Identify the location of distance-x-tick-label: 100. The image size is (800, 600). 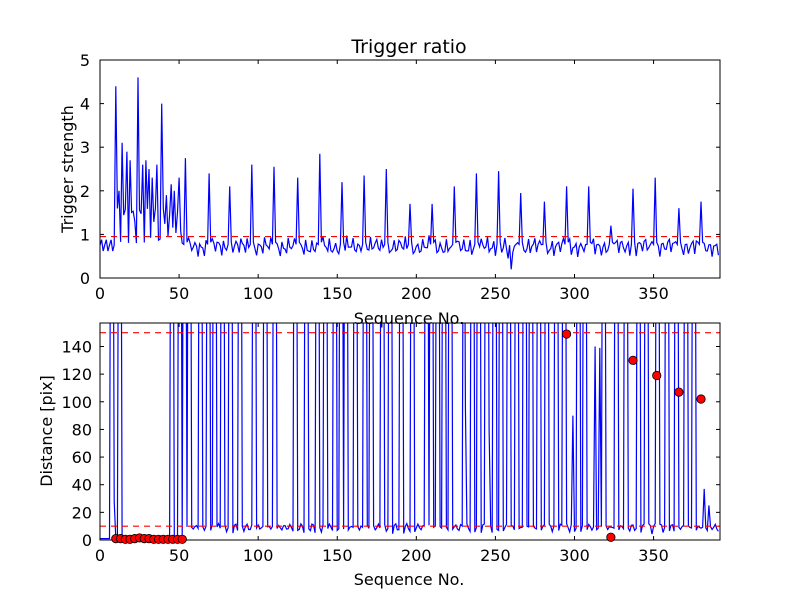
(258, 555).